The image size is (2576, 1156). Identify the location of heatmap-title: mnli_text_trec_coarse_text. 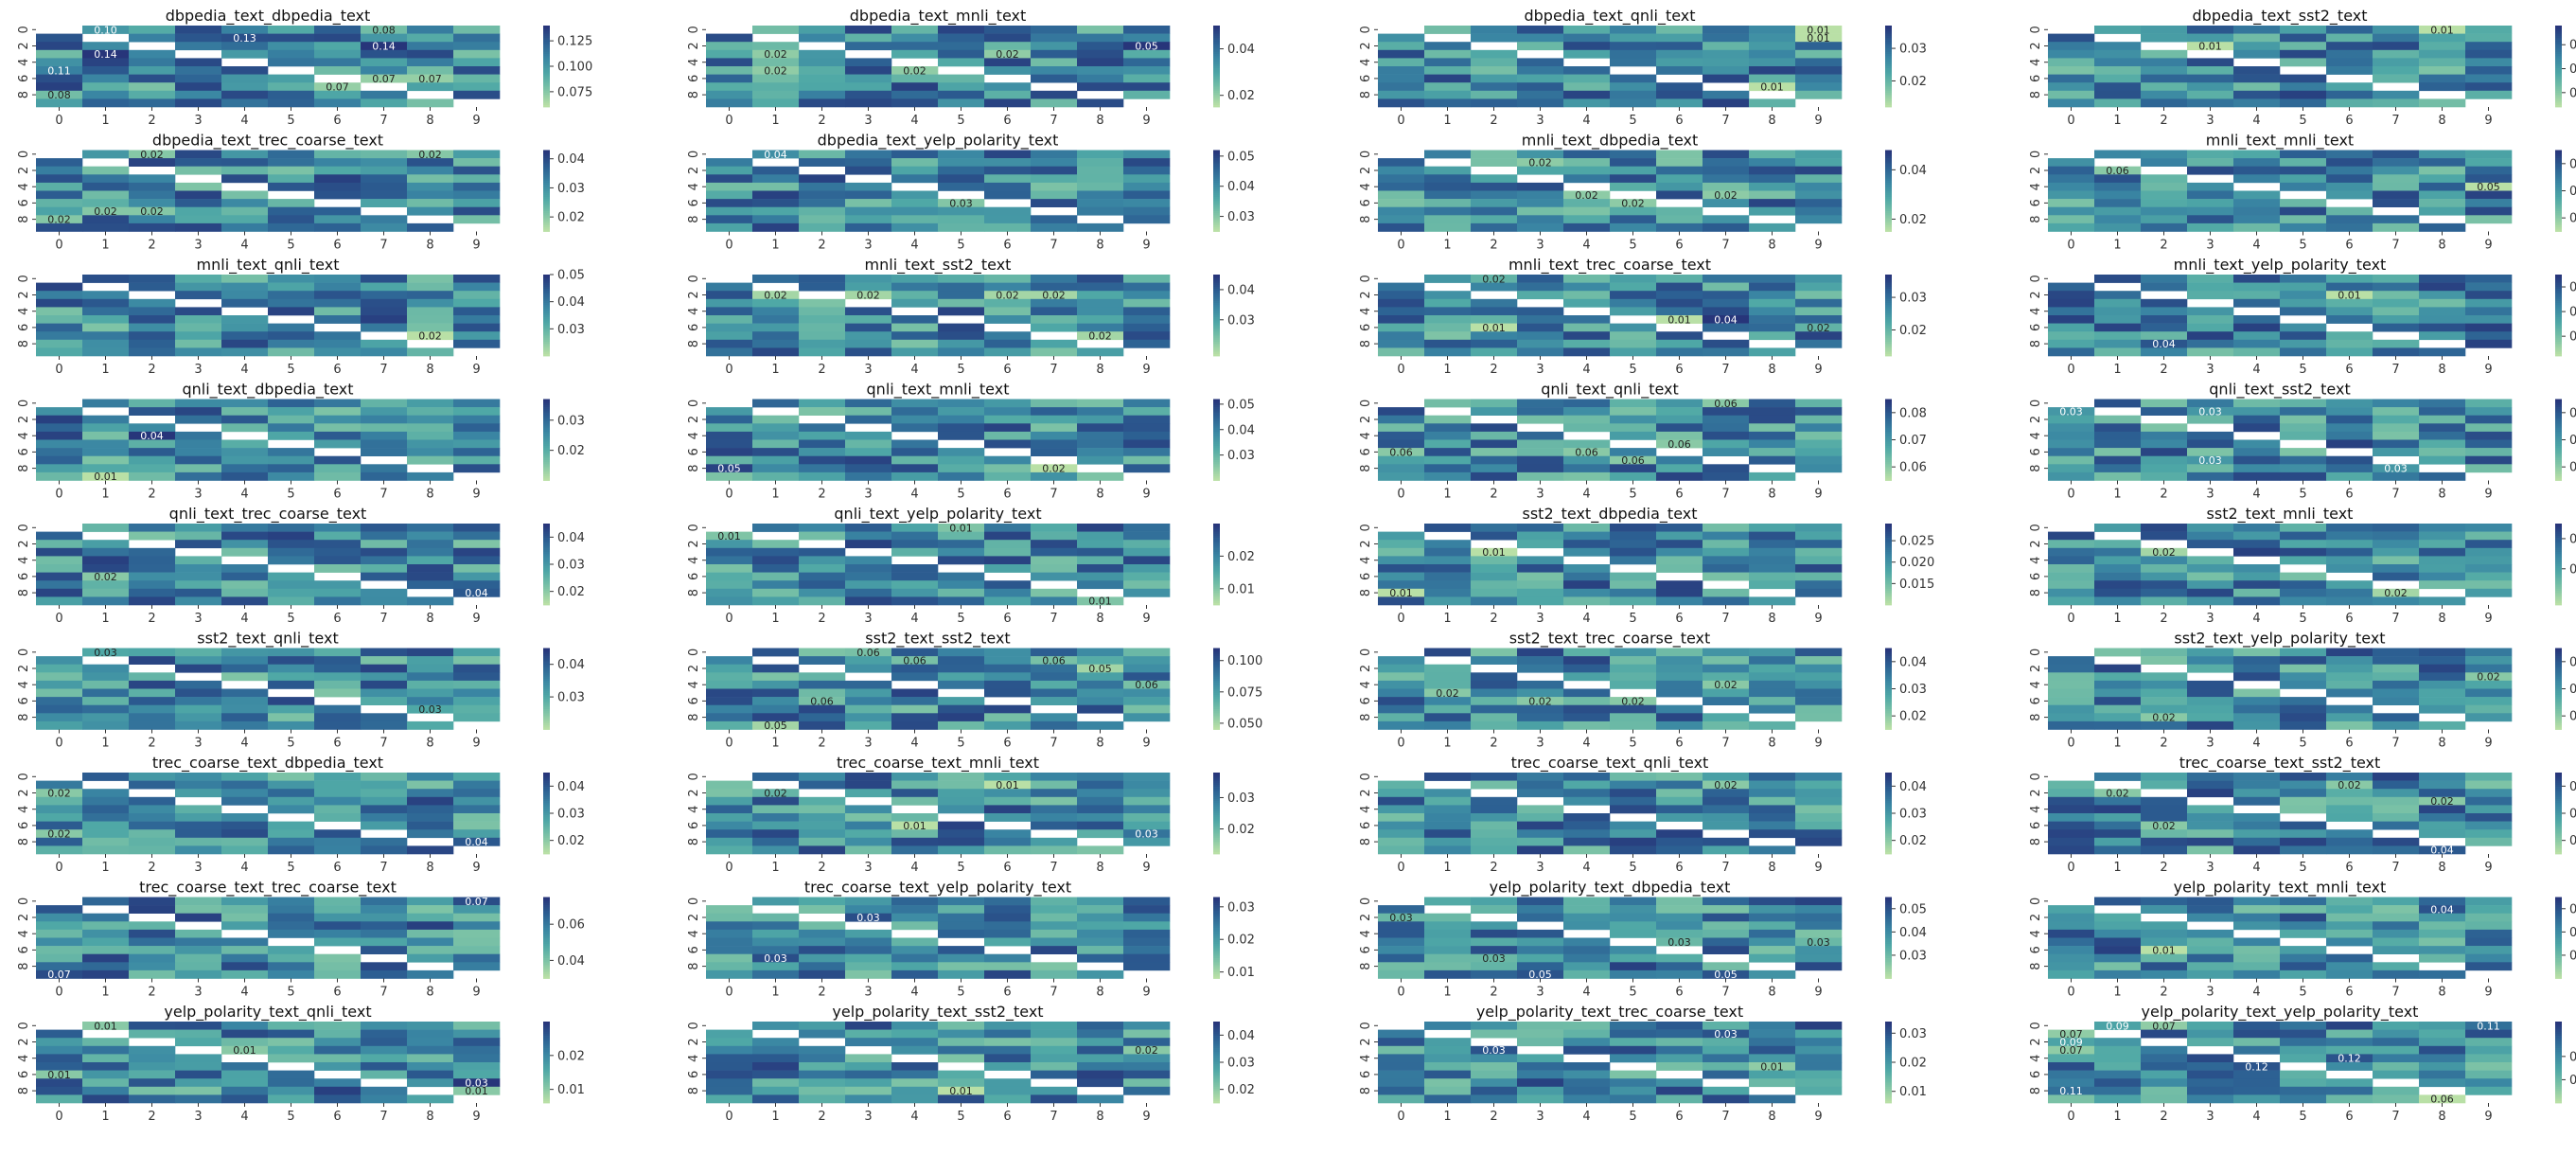
(1610, 265).